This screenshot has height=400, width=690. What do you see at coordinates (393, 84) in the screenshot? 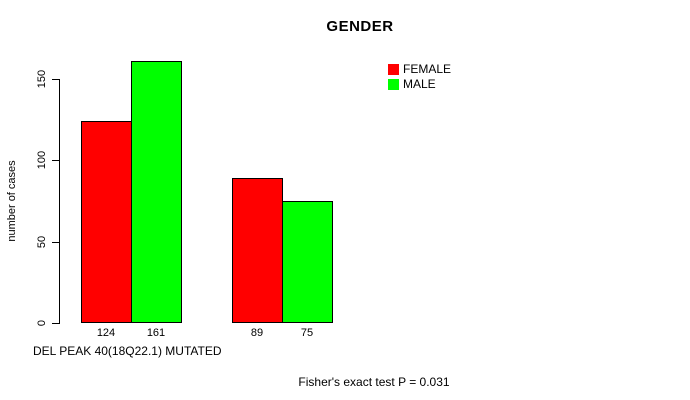
I see `legend-swatch-male` at bounding box center [393, 84].